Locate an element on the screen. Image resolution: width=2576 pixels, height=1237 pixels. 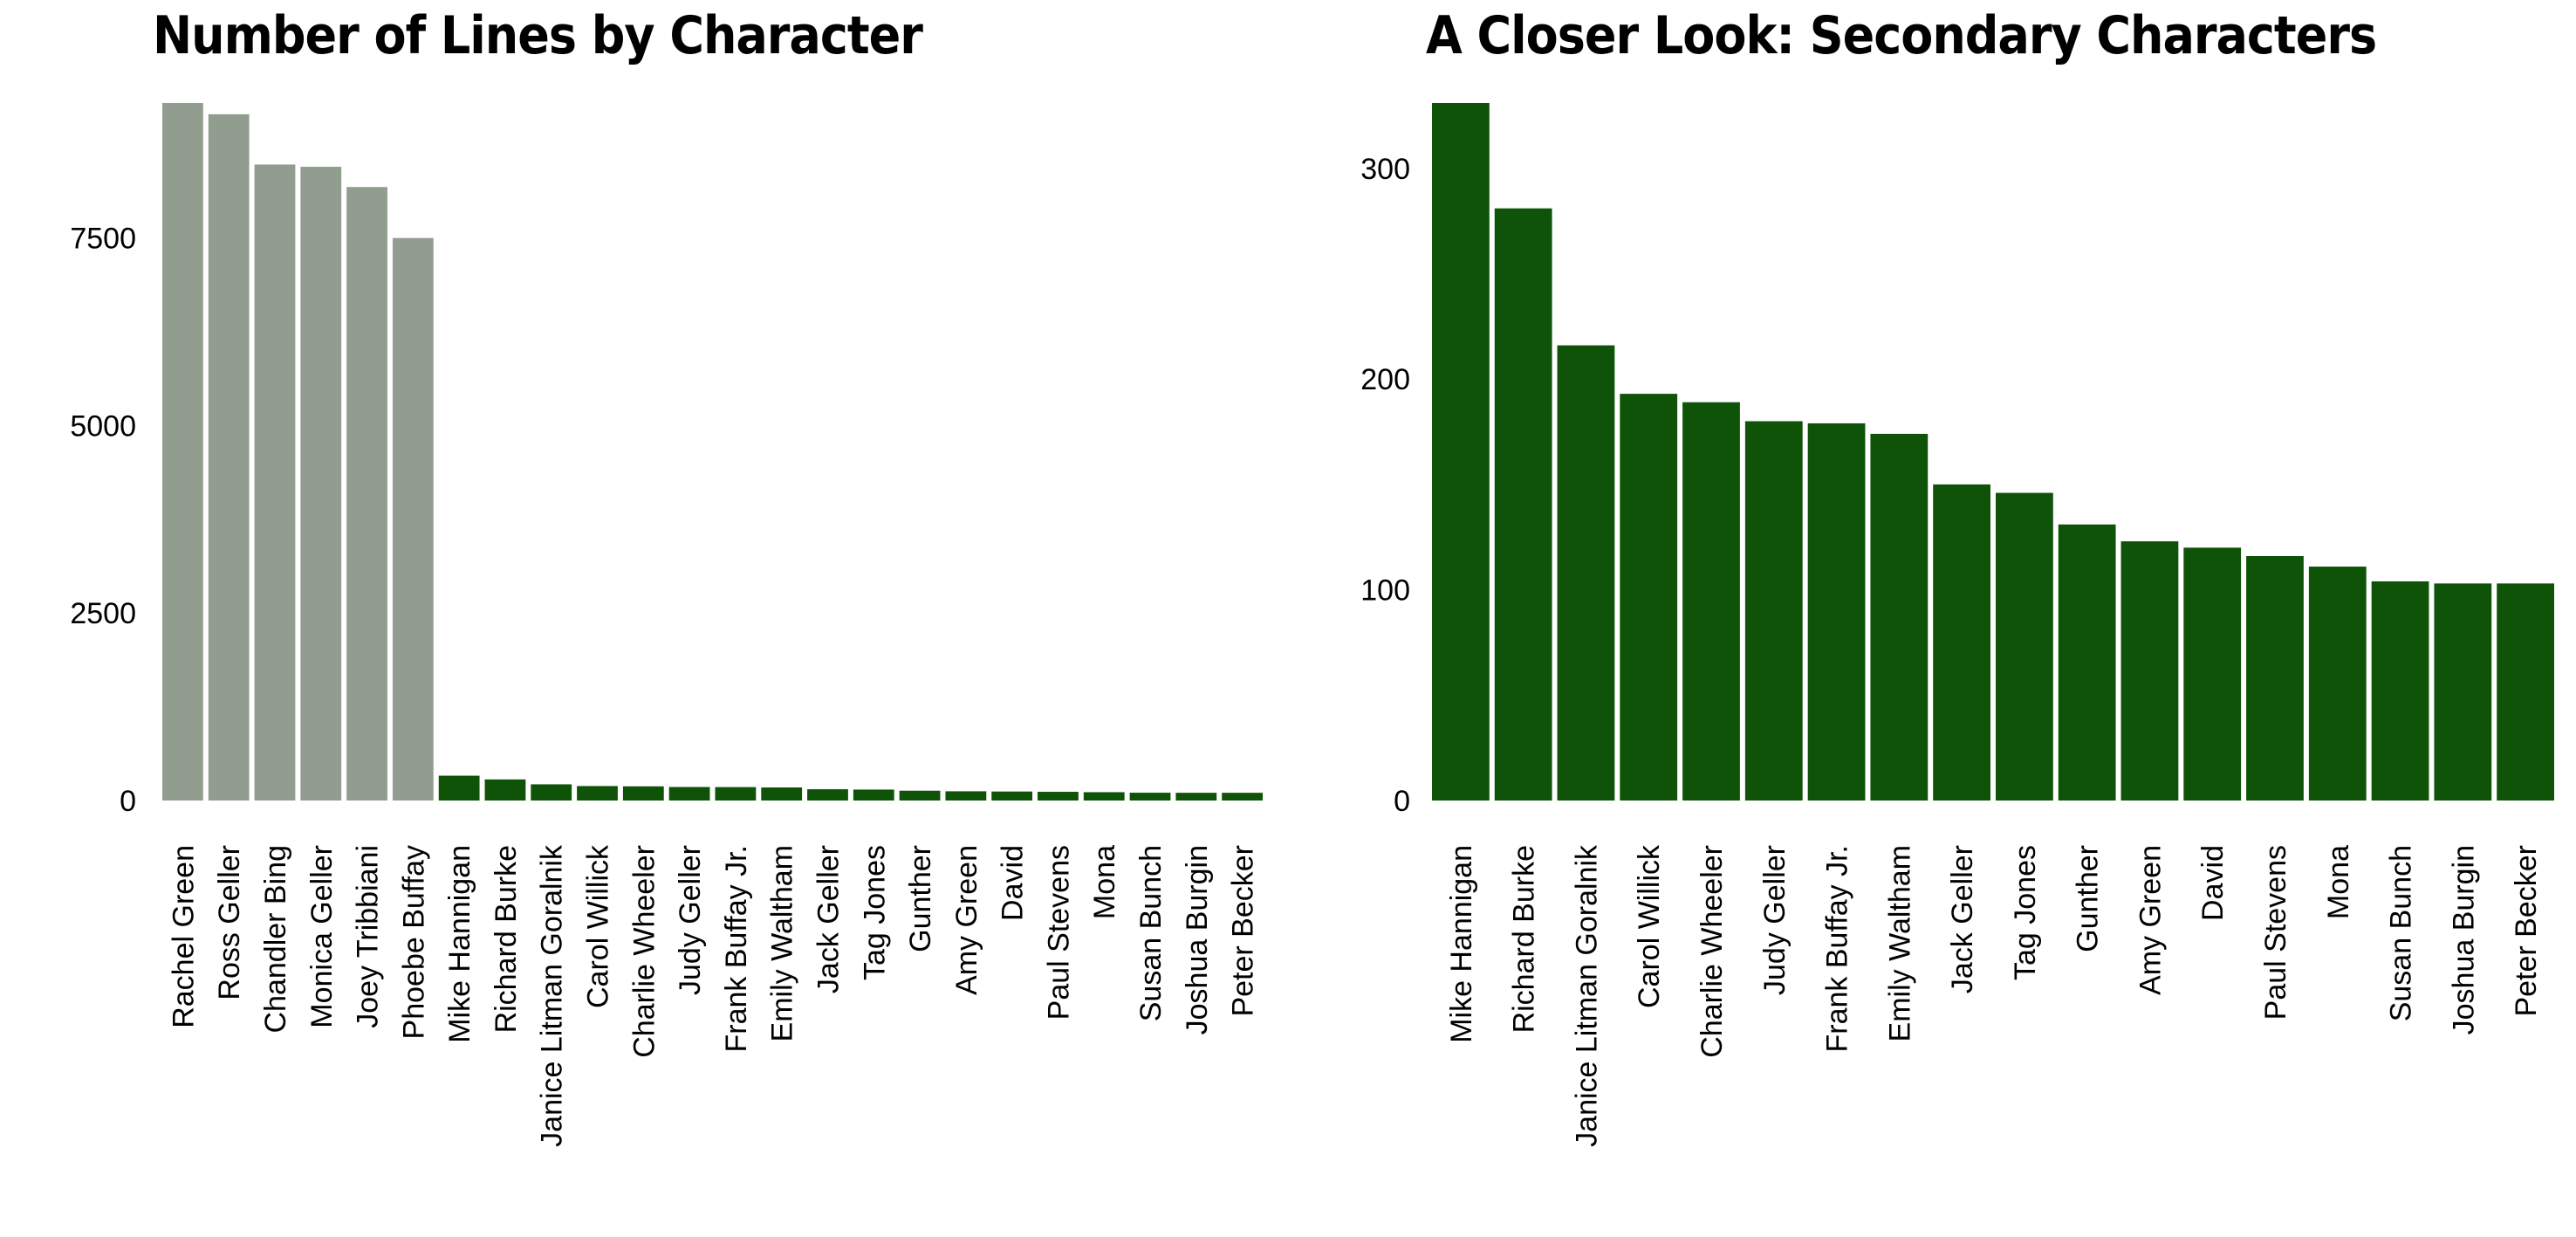
y-tick-label: 2500 is located at coordinates (103, 613).